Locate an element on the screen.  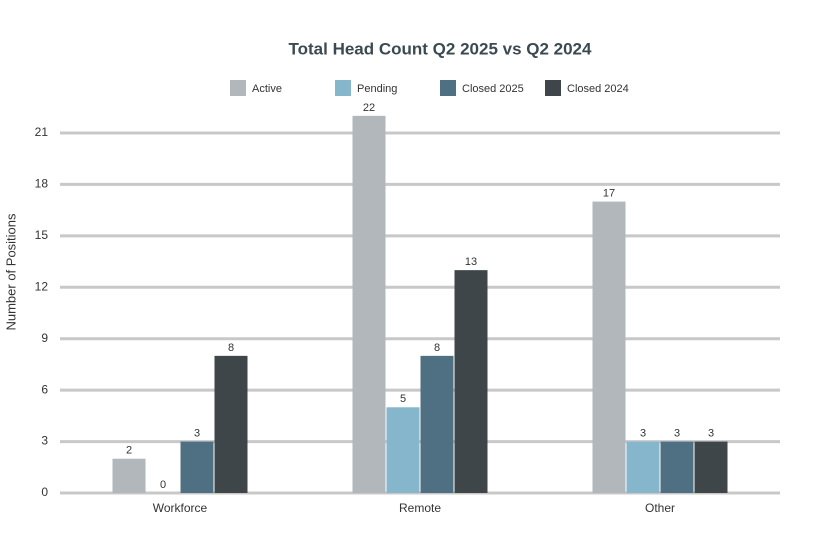
y-tick-label: 12 is located at coordinates (42, 286).